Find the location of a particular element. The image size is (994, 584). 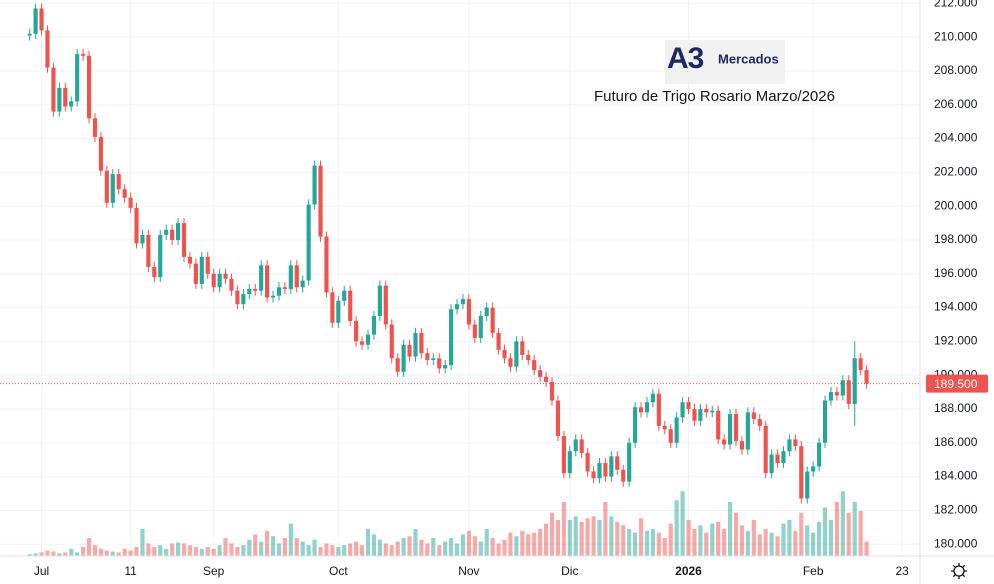

y-tick-label: 196.000 is located at coordinates (956, 273).